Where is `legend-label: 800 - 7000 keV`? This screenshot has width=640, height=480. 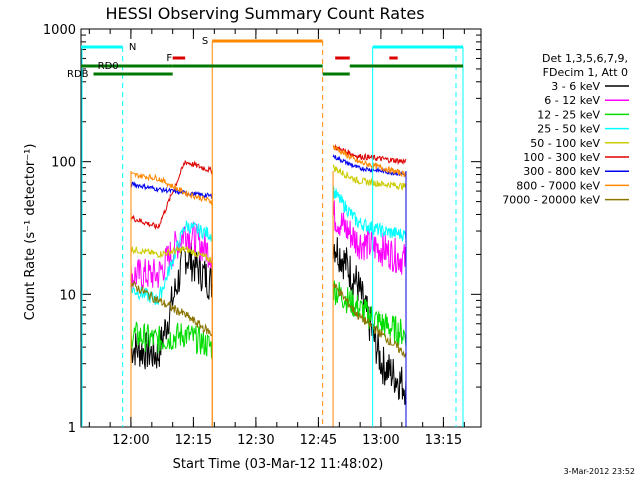 legend-label: 800 - 7000 keV is located at coordinates (558, 185).